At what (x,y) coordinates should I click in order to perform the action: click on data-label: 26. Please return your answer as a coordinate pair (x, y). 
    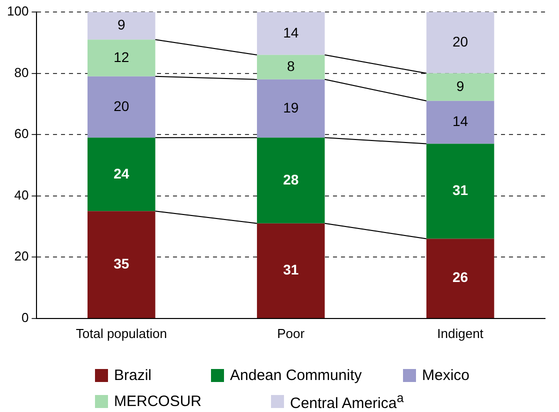
    Looking at the image, I should click on (460, 277).